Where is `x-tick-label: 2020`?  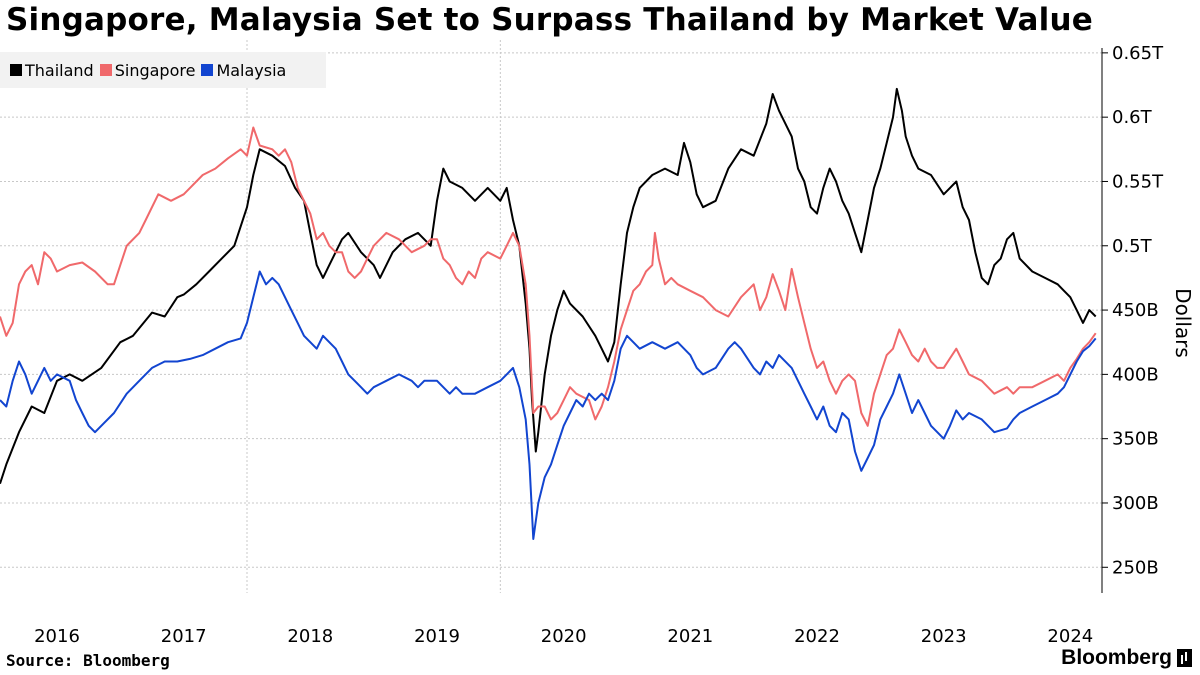
x-tick-label: 2020 is located at coordinates (564, 636).